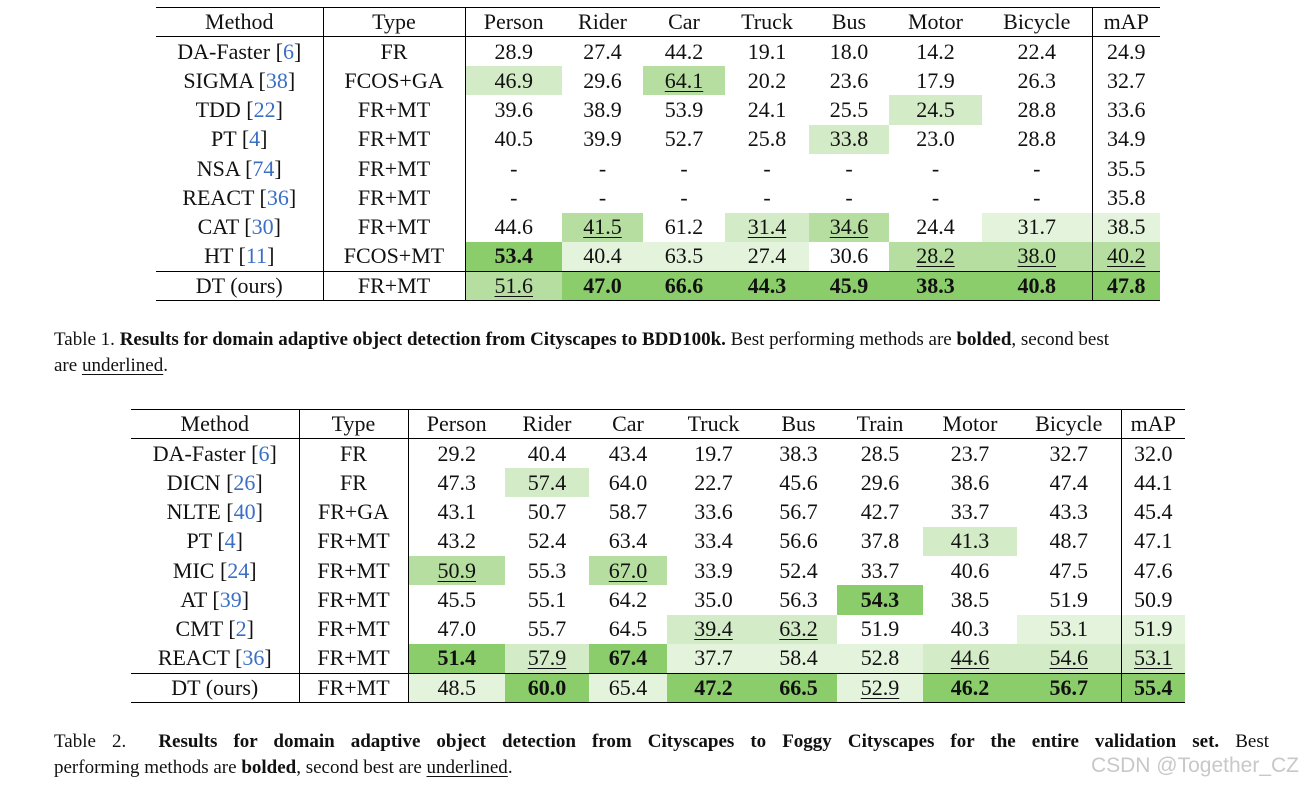 This screenshot has width=1304, height=786. Describe the element at coordinates (514, 227) in the screenshot. I see `score-value: 44.6` at that location.